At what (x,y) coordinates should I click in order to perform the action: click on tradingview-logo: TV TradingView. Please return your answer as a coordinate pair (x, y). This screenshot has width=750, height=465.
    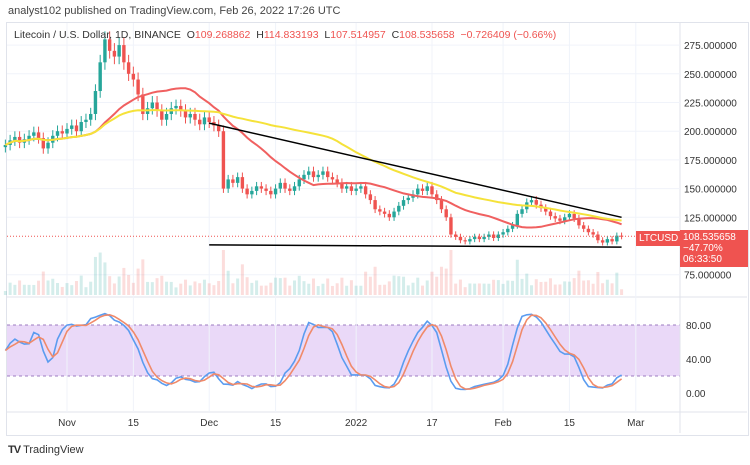
    Looking at the image, I should click on (46, 450).